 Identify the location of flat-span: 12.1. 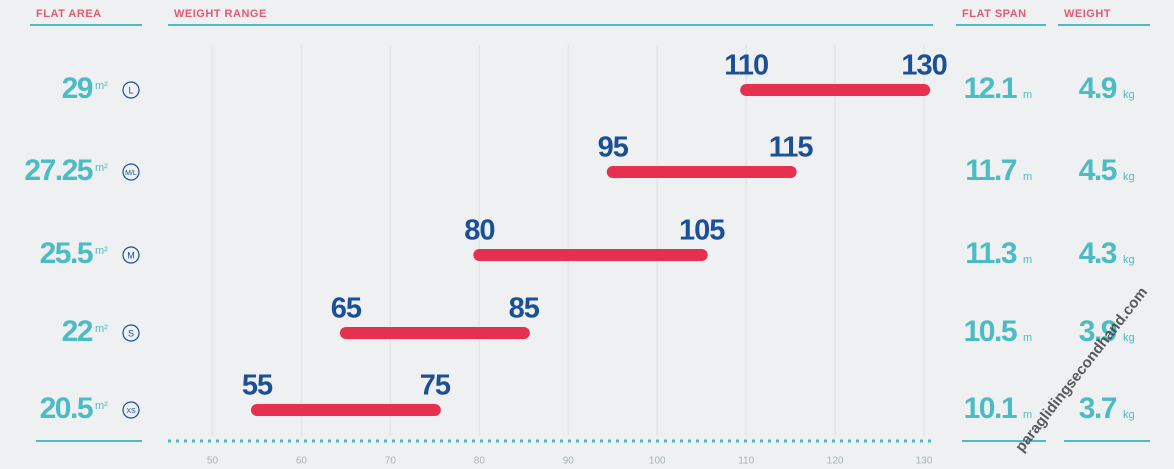
(990, 88).